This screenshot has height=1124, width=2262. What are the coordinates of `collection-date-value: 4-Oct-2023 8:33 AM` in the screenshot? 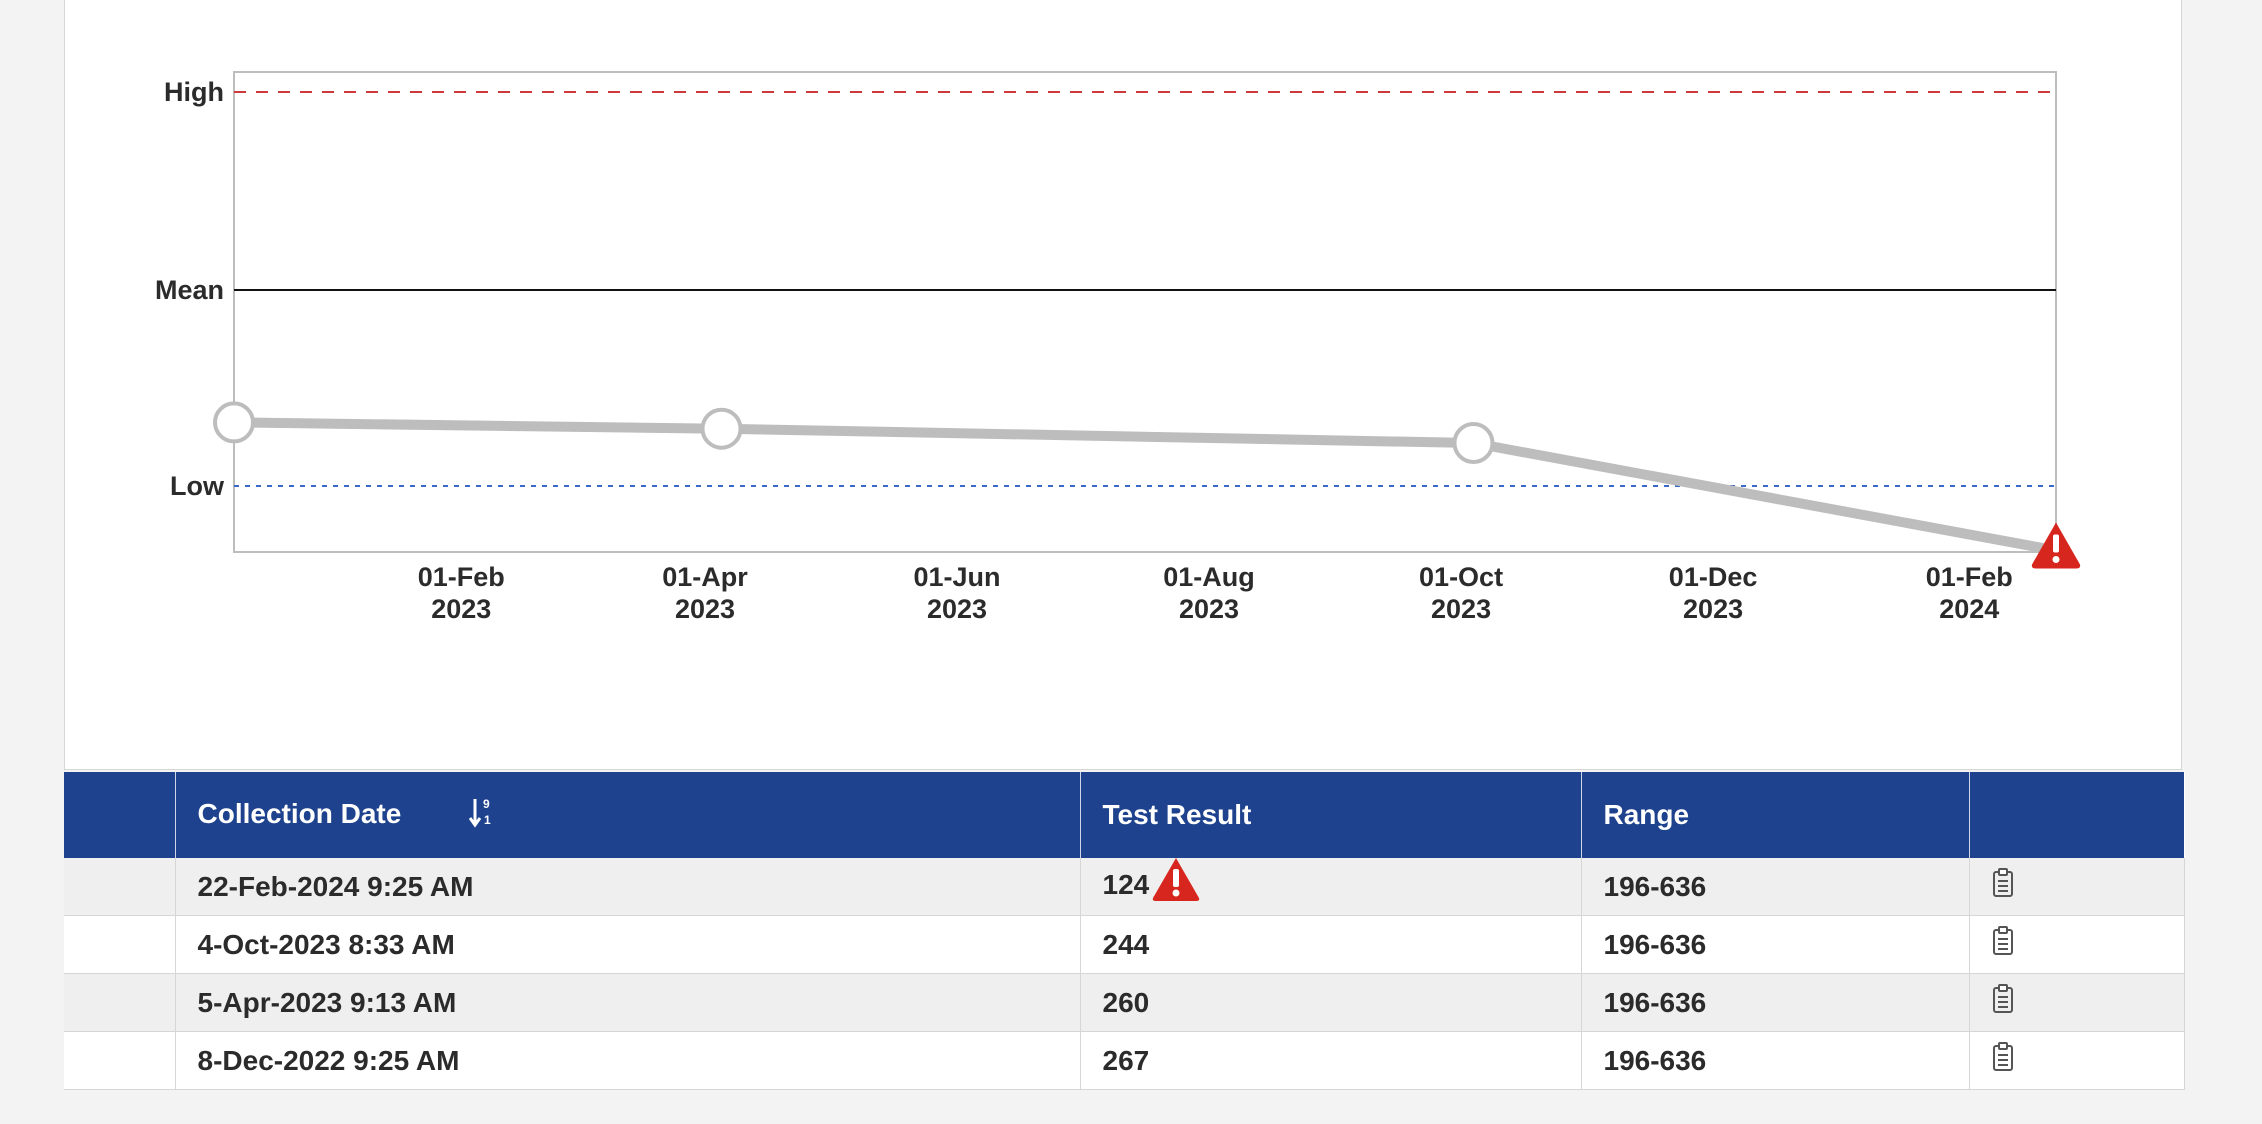 It's located at (326, 944).